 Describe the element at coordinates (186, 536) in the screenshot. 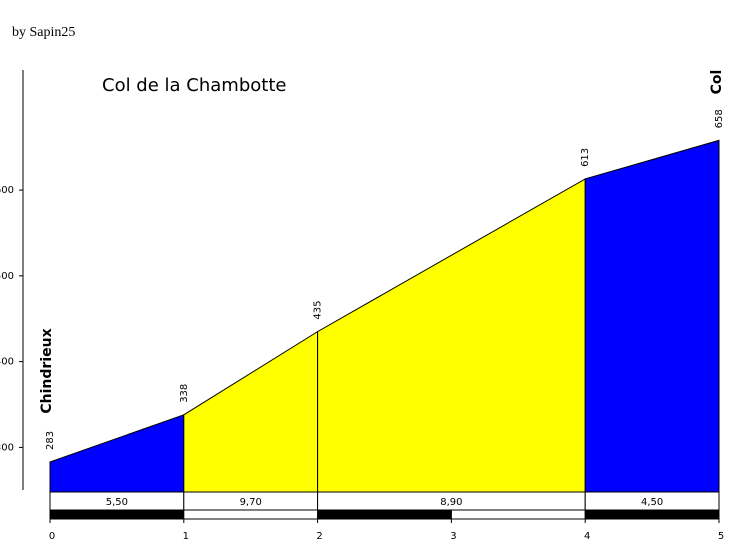

I see `x-tick-label: 1` at that location.